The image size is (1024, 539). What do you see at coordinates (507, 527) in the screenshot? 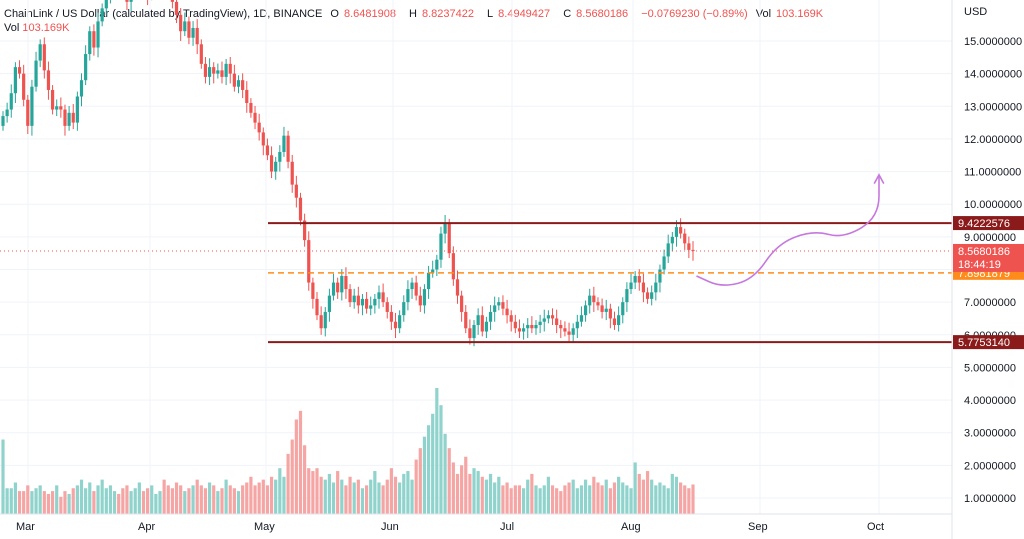
I see `x-tick-label: Jul` at bounding box center [507, 527].